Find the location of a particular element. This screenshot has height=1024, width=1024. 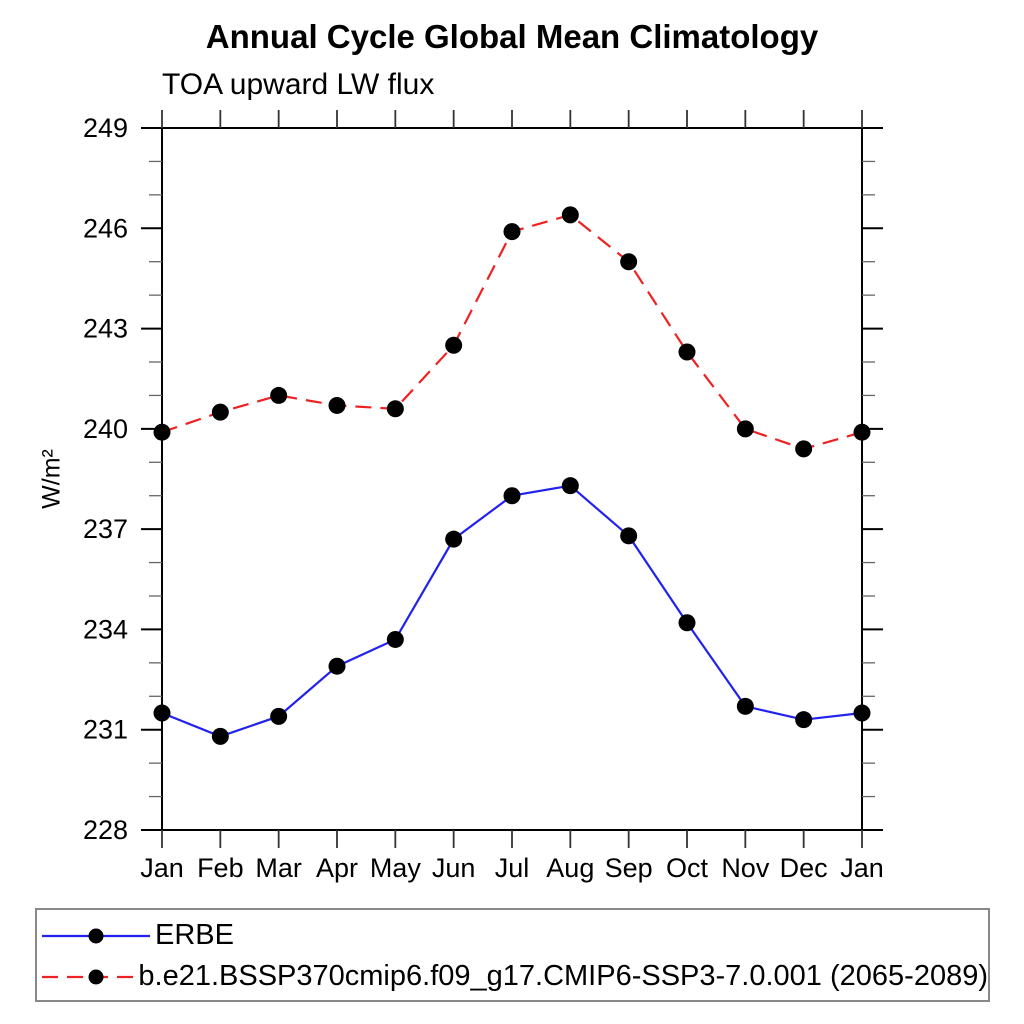

y-tick-label: 234 is located at coordinates (105, 629).